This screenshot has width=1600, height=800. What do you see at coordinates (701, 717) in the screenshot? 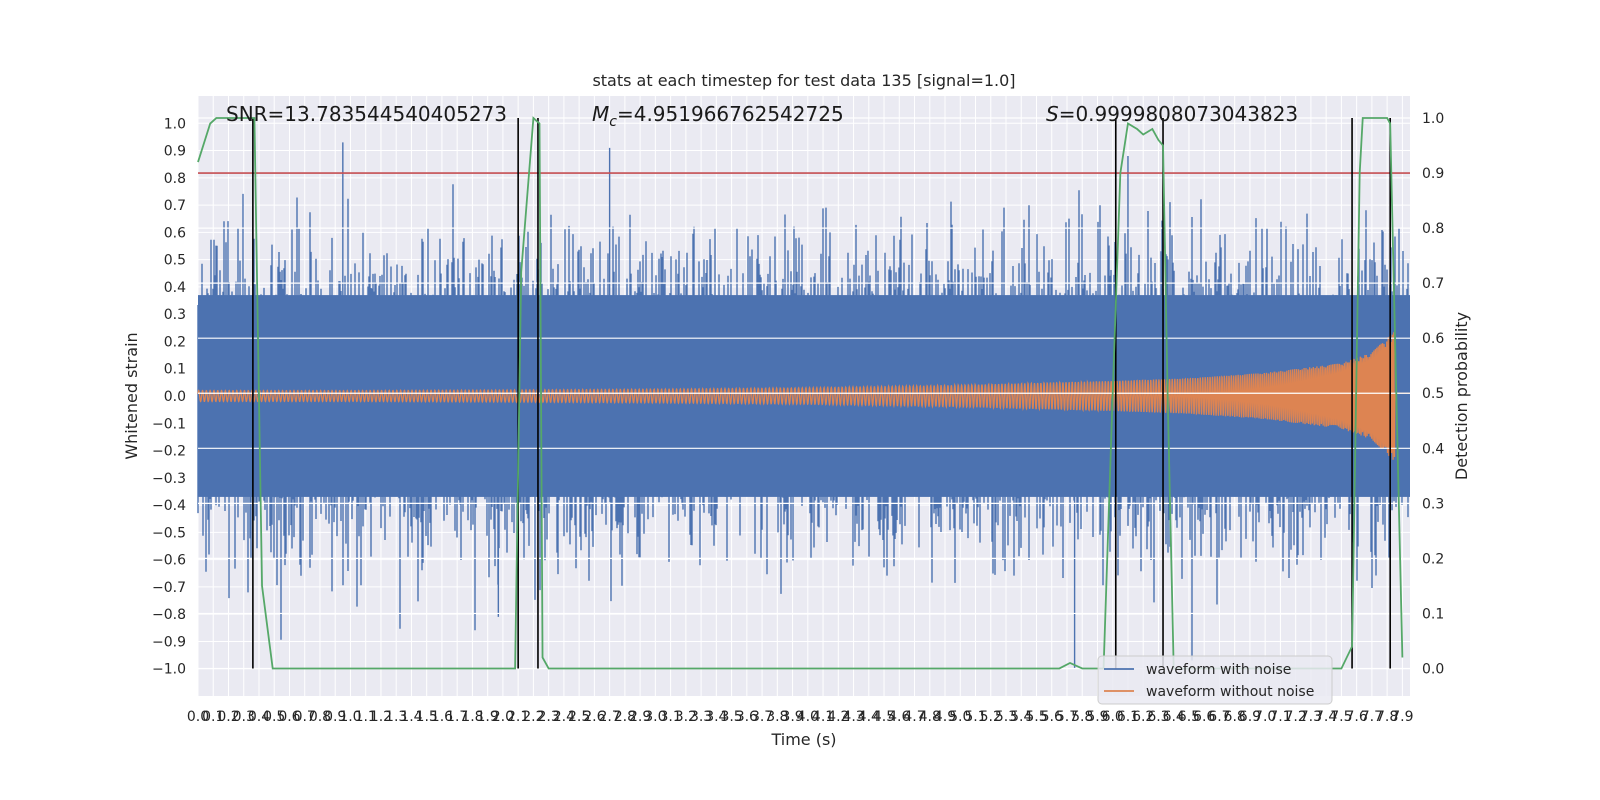
I see `x-tick-label: 3.3` at bounding box center [701, 717].